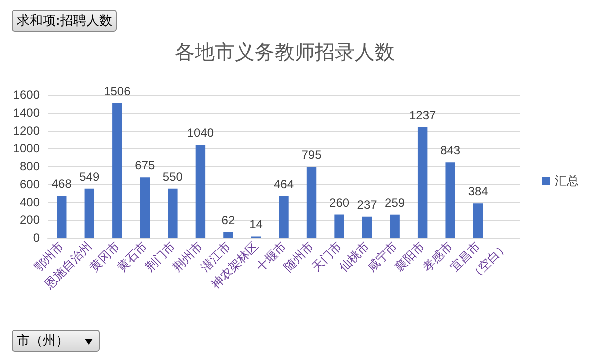 The width and height of the screenshot is (602, 362). I want to click on data-label: 464, so click(284, 185).